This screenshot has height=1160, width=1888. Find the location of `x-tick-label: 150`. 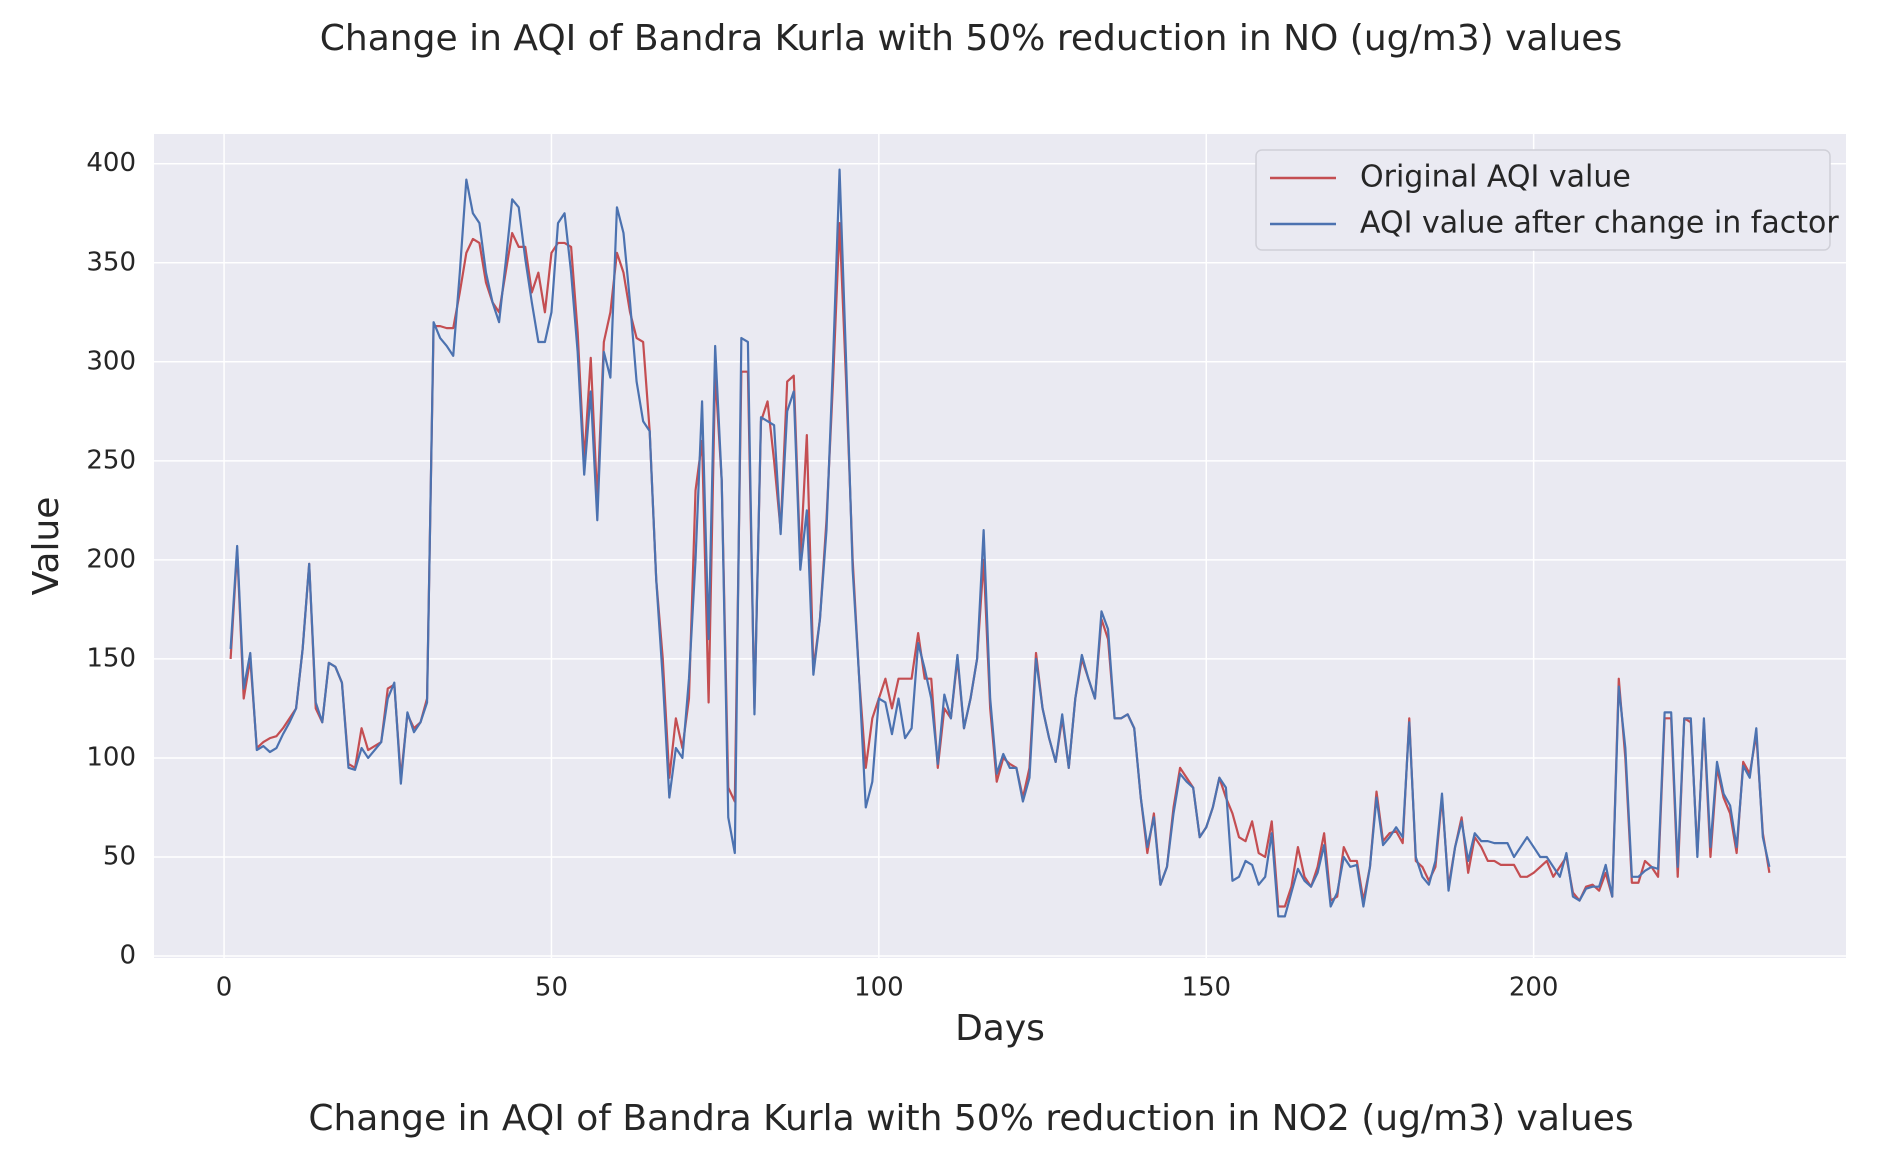

x-tick-label: 150 is located at coordinates (1206, 988).